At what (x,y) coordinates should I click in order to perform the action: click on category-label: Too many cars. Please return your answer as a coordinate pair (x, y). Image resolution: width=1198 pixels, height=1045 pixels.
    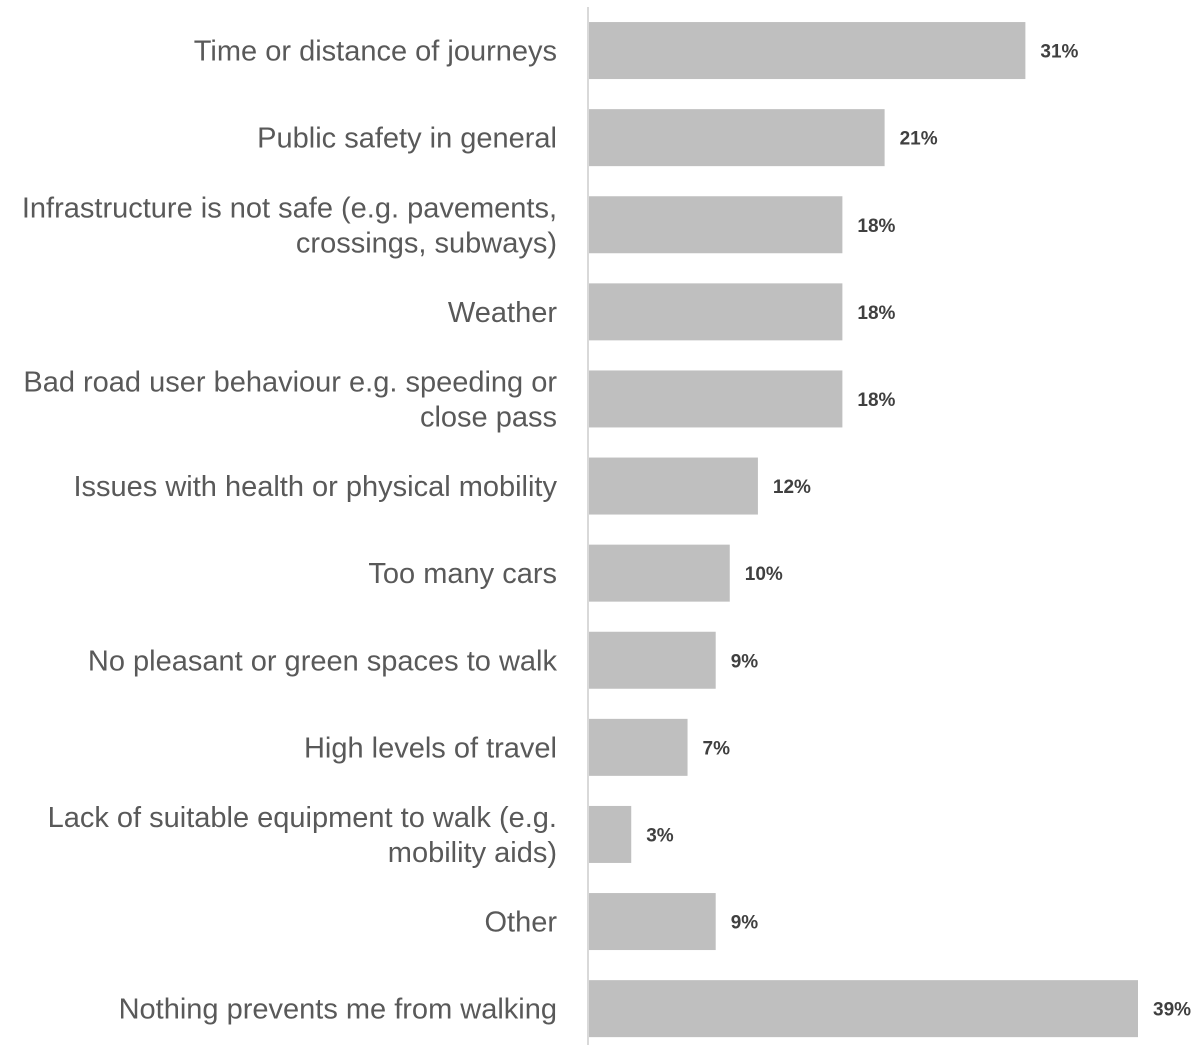
    Looking at the image, I should click on (462, 574).